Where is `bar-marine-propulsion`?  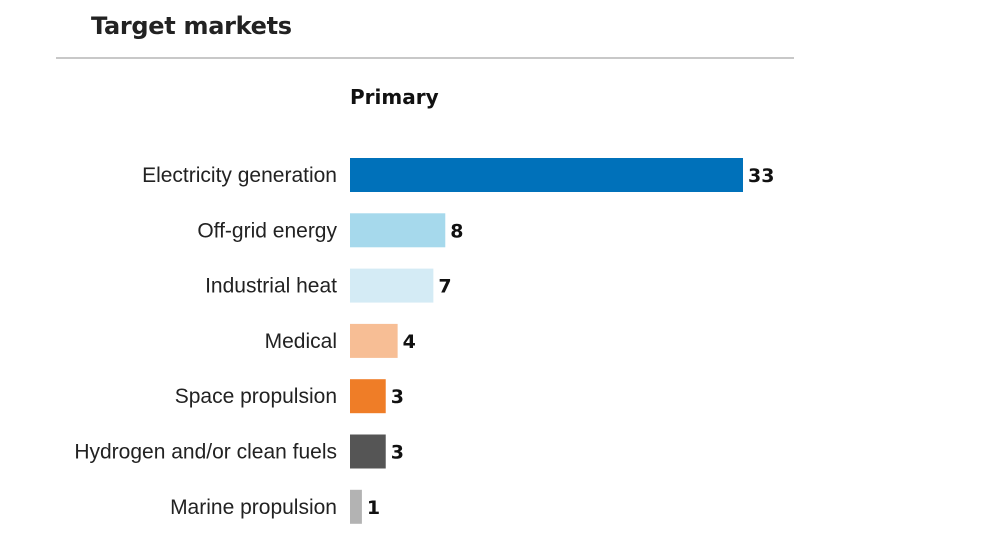 bar-marine-propulsion is located at coordinates (356, 506).